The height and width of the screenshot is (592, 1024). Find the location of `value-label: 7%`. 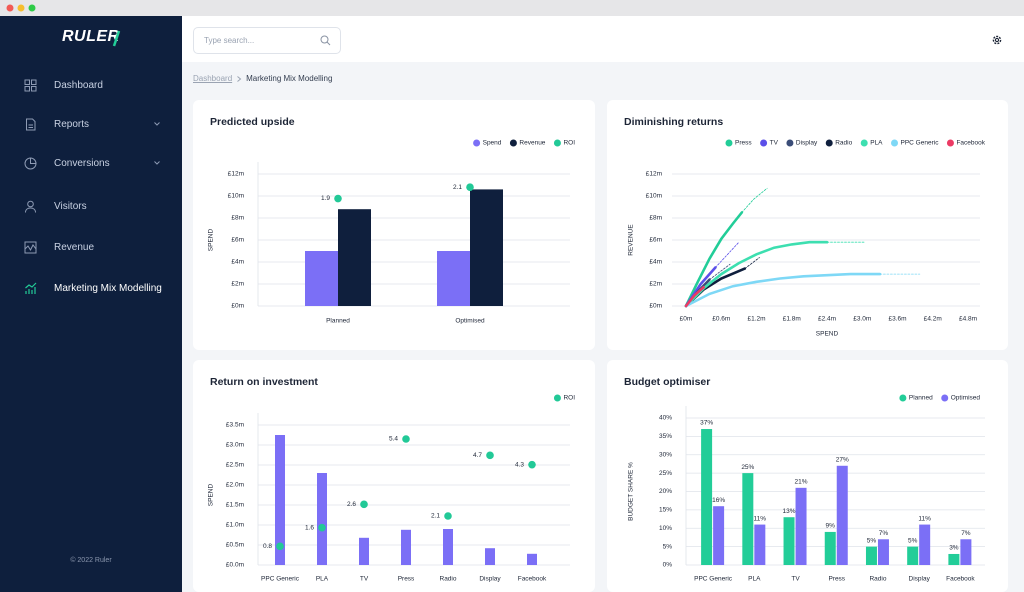

value-label: 7% is located at coordinates (966, 533).